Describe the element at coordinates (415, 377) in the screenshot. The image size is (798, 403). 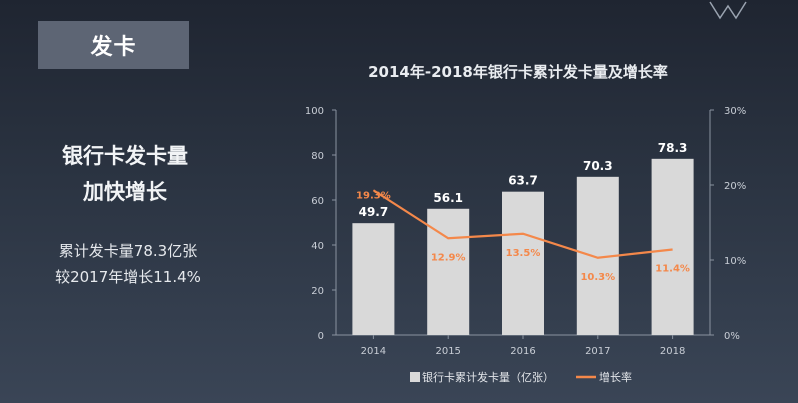
I see `legend-bar-swatch` at that location.